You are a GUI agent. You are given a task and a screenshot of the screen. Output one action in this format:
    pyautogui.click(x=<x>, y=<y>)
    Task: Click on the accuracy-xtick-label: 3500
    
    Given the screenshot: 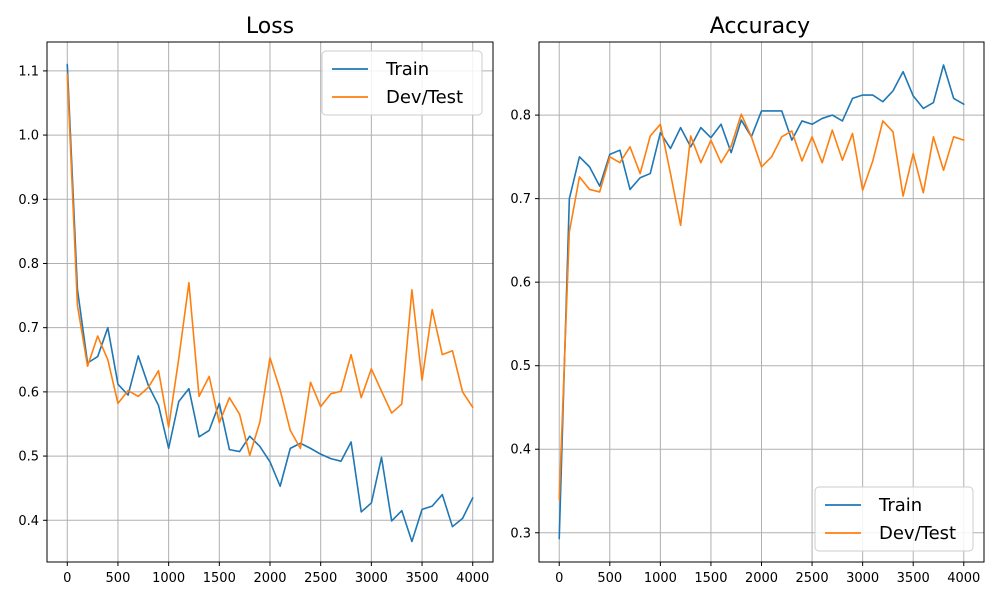 What is the action you would take?
    pyautogui.click(x=913, y=578)
    